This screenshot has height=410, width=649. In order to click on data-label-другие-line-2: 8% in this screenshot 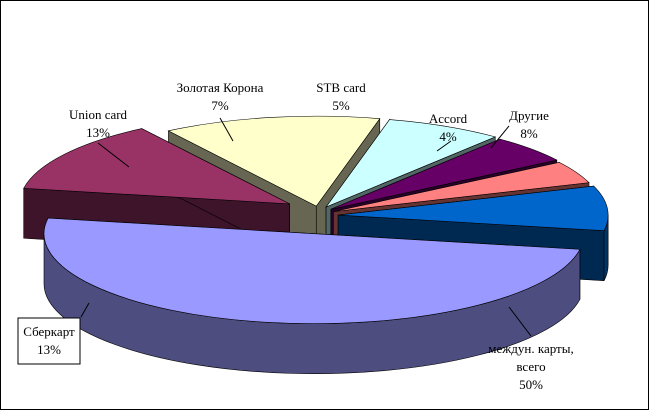, I will do `click(529, 133)`.